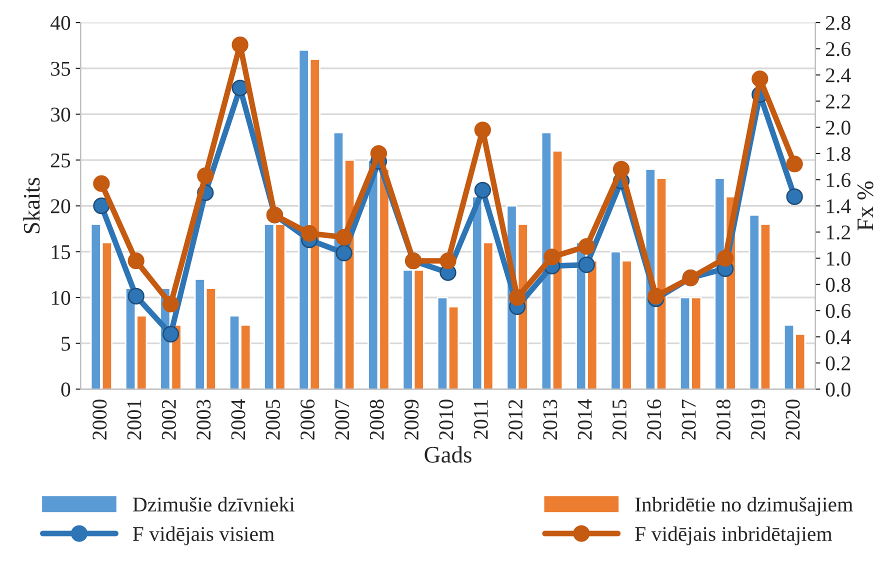 The image size is (896, 564). What do you see at coordinates (448, 454) in the screenshot?
I see `x-axis-title: Gads` at bounding box center [448, 454].